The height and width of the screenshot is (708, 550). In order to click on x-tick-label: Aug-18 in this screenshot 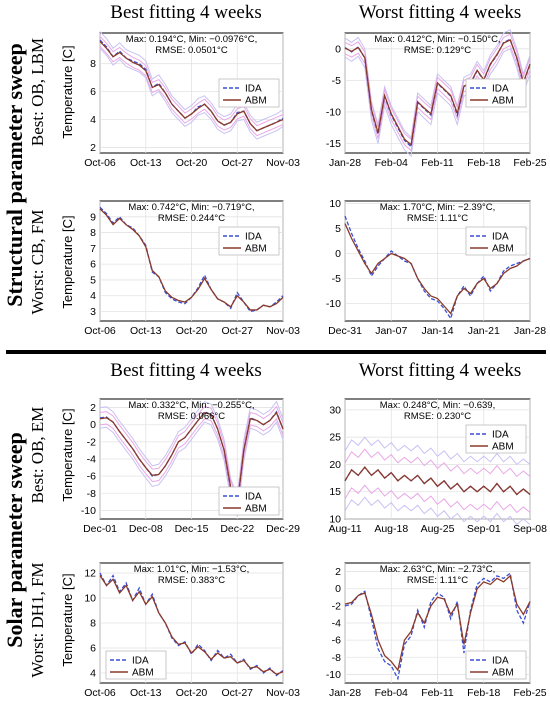, I will do `click(391, 529)`.